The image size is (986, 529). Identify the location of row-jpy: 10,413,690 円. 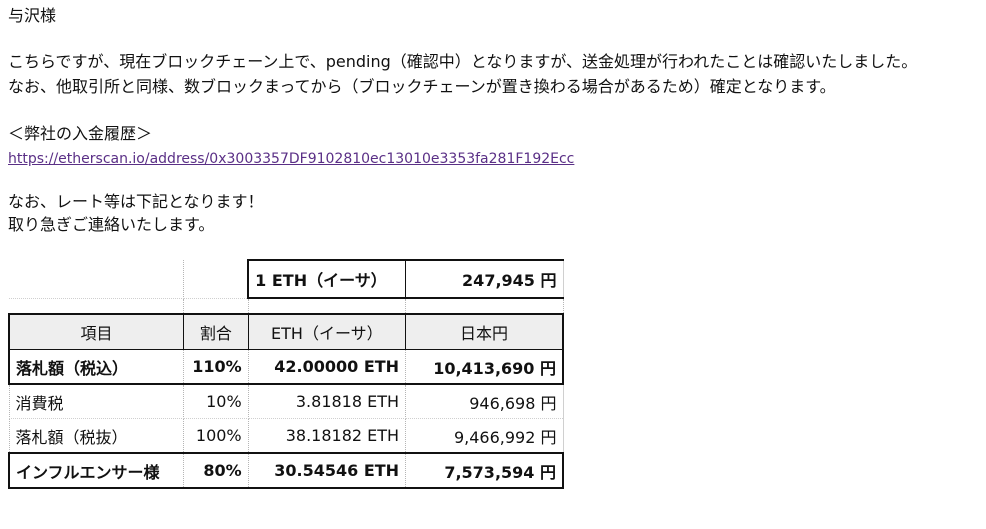
(485, 367).